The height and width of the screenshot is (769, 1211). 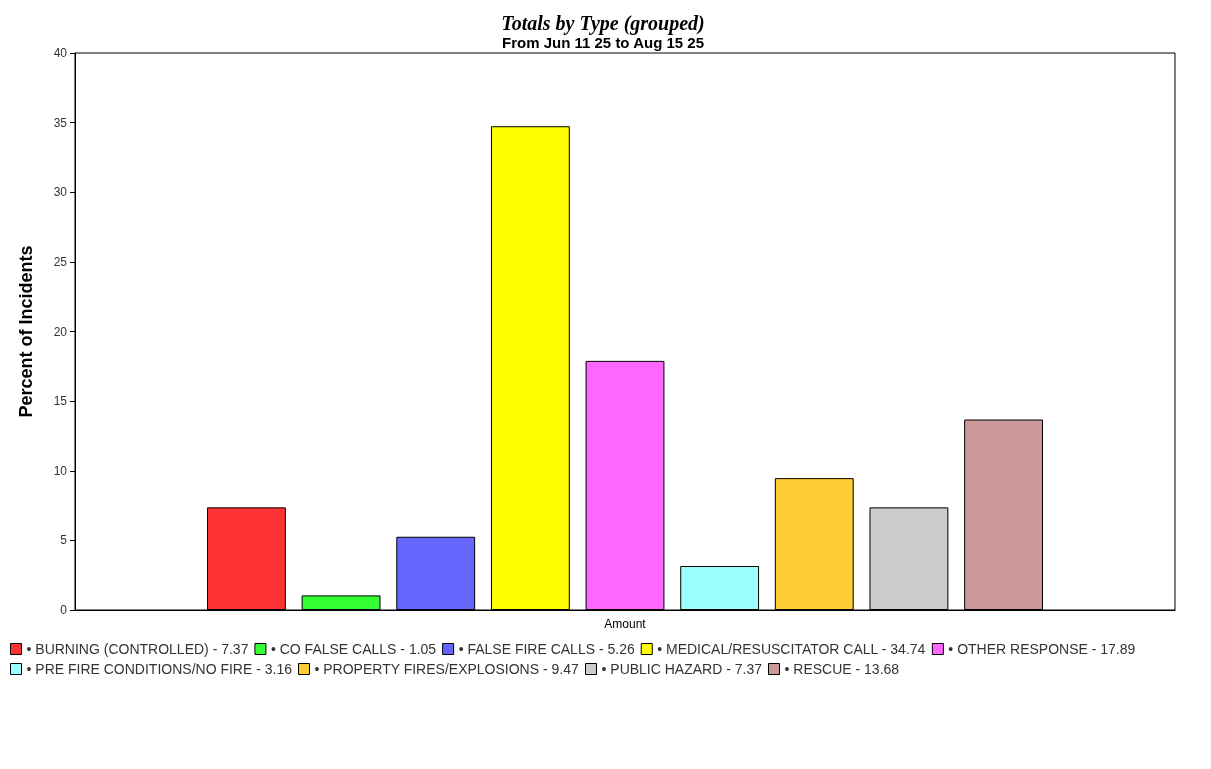 What do you see at coordinates (60, 122) in the screenshot?
I see `y-tick-label: 35` at bounding box center [60, 122].